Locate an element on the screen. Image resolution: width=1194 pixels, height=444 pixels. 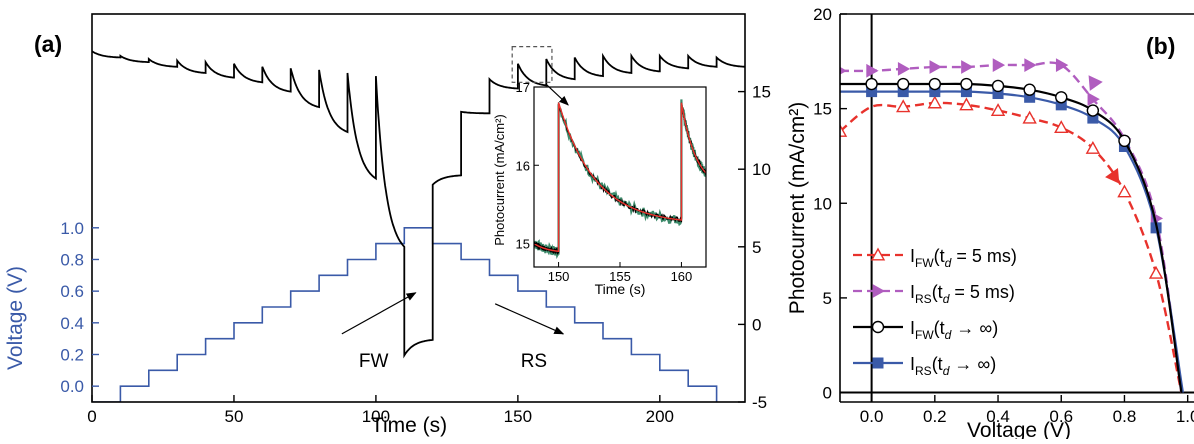
legend-entry-3-part-2: (t is located at coordinates (937, 364).